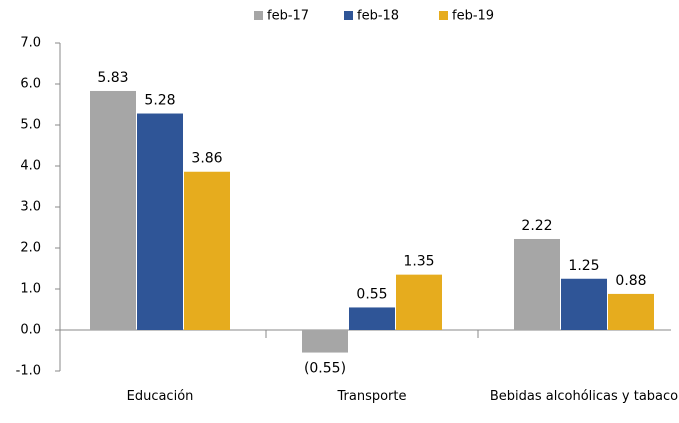 The width and height of the screenshot is (679, 423). What do you see at coordinates (30, 289) in the screenshot?
I see `y-tick-label: 1.0` at bounding box center [30, 289].